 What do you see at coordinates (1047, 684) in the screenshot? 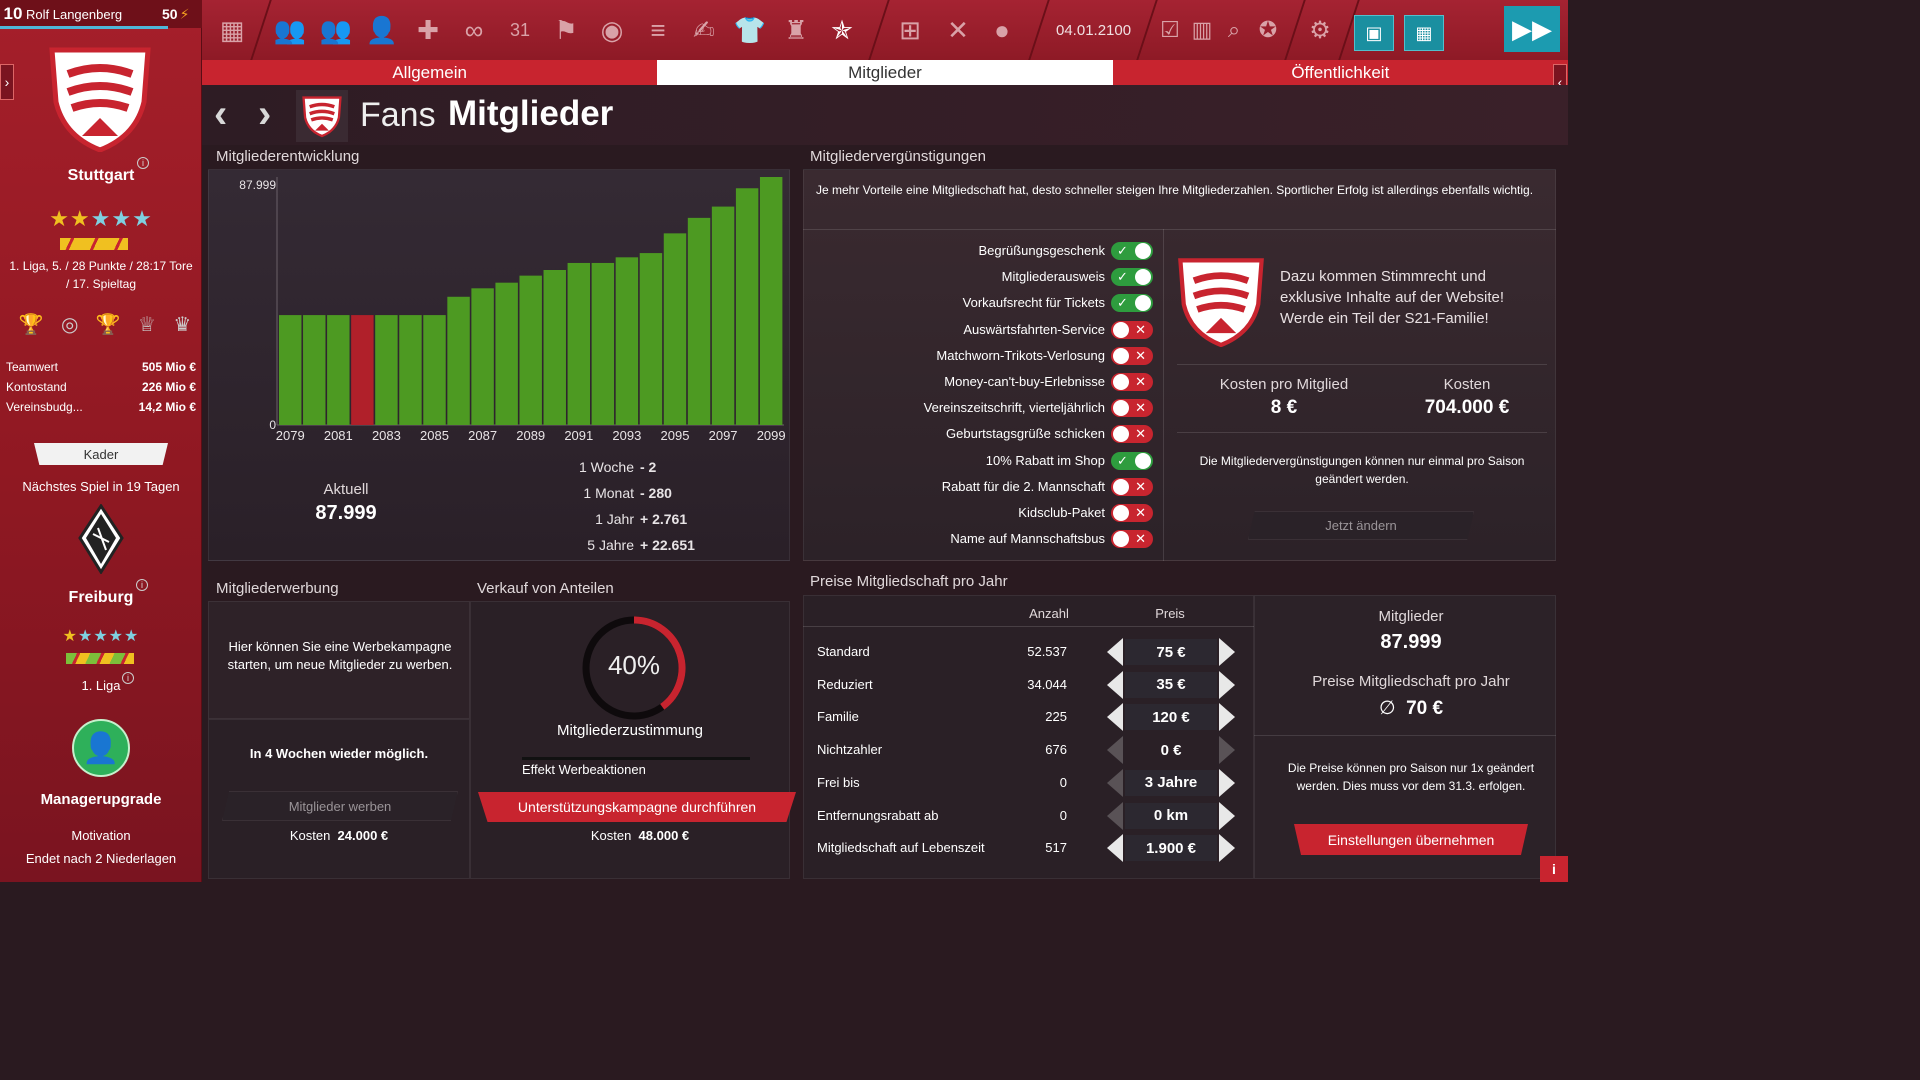
I see `price-row-count: 34.044` at bounding box center [1047, 684].